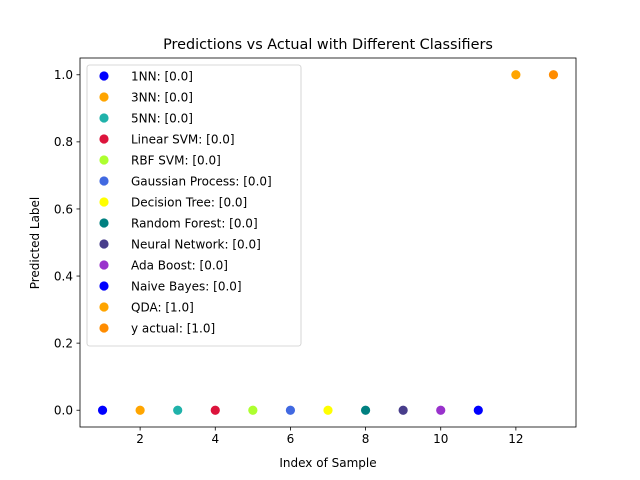 The width and height of the screenshot is (640, 480). What do you see at coordinates (291, 439) in the screenshot?
I see `x-tick-label: 6` at bounding box center [291, 439].